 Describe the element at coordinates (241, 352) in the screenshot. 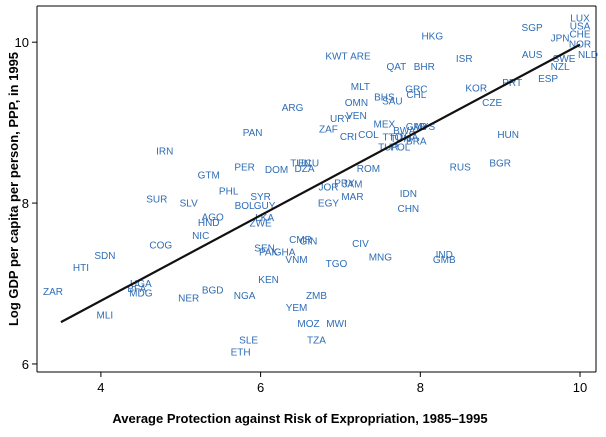

I see `data-point-label: ETH` at that location.